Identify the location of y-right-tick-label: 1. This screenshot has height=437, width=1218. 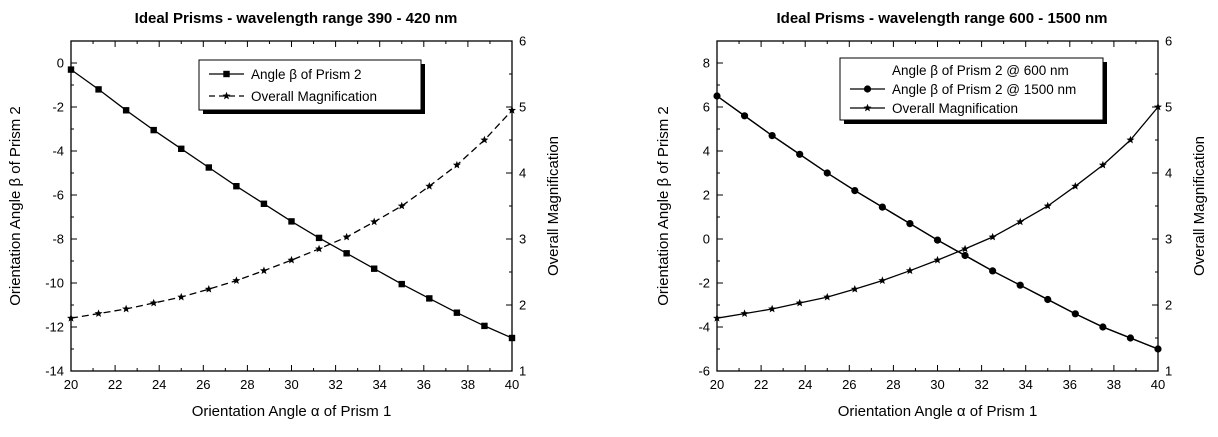
(1168, 371).